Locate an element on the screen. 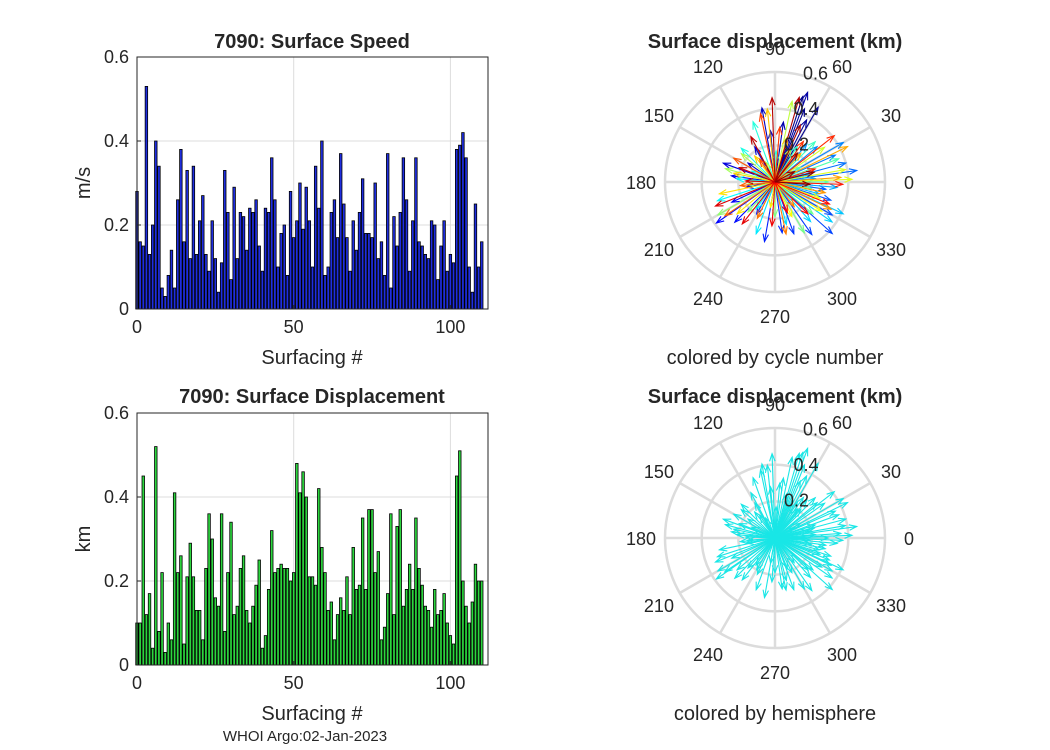 This screenshot has height=750, width=1050. y-tick-label: 0.6 is located at coordinates (116, 413).